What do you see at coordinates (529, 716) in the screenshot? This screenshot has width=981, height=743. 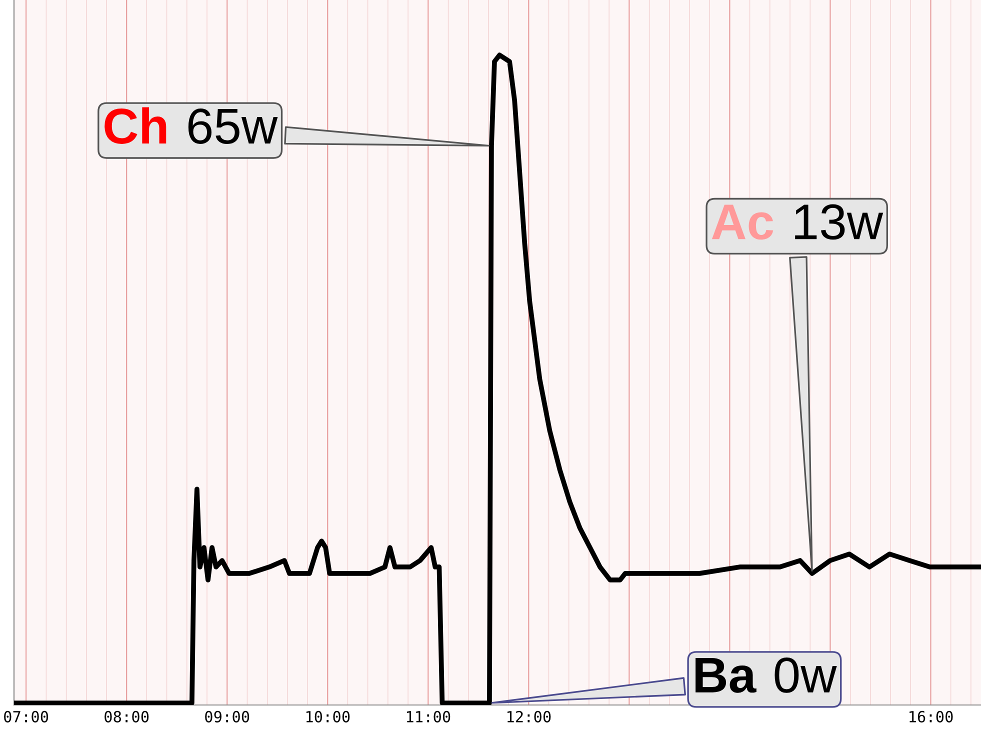 I see `x-tick-label: 12:00` at bounding box center [529, 716].